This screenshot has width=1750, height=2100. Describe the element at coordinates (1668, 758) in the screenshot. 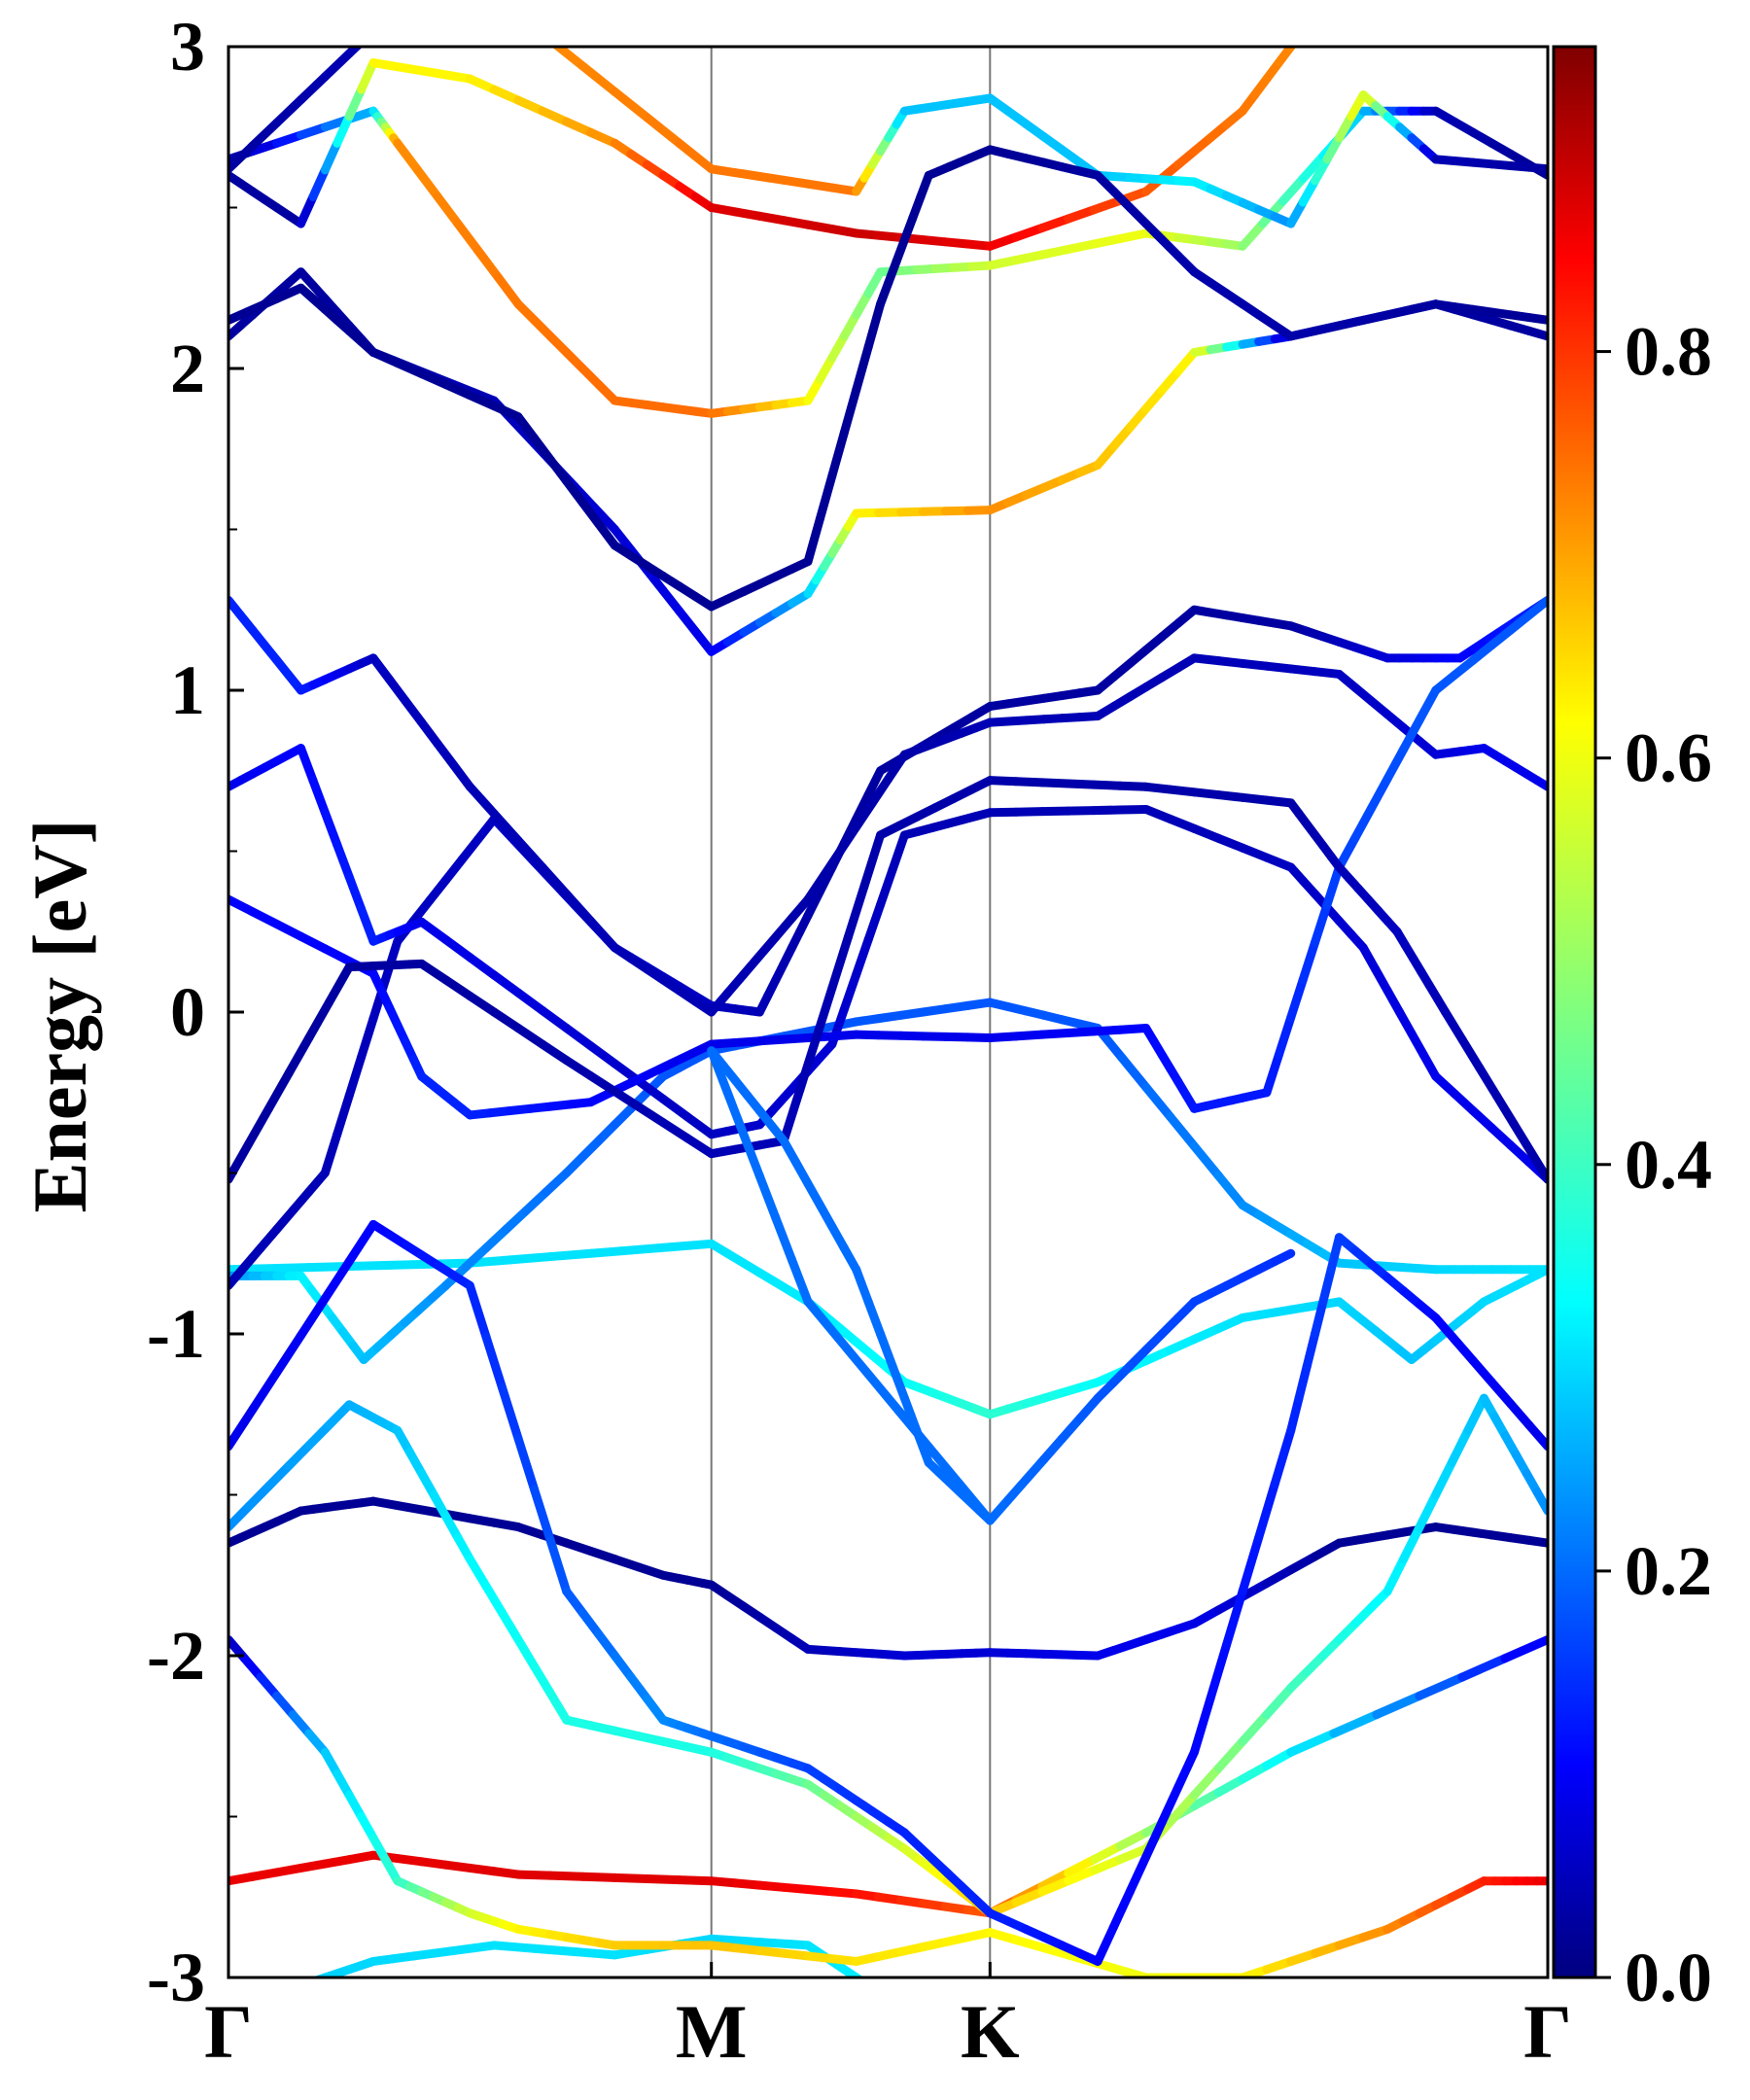

I see `colorbar-tick-label: 0.6` at that location.